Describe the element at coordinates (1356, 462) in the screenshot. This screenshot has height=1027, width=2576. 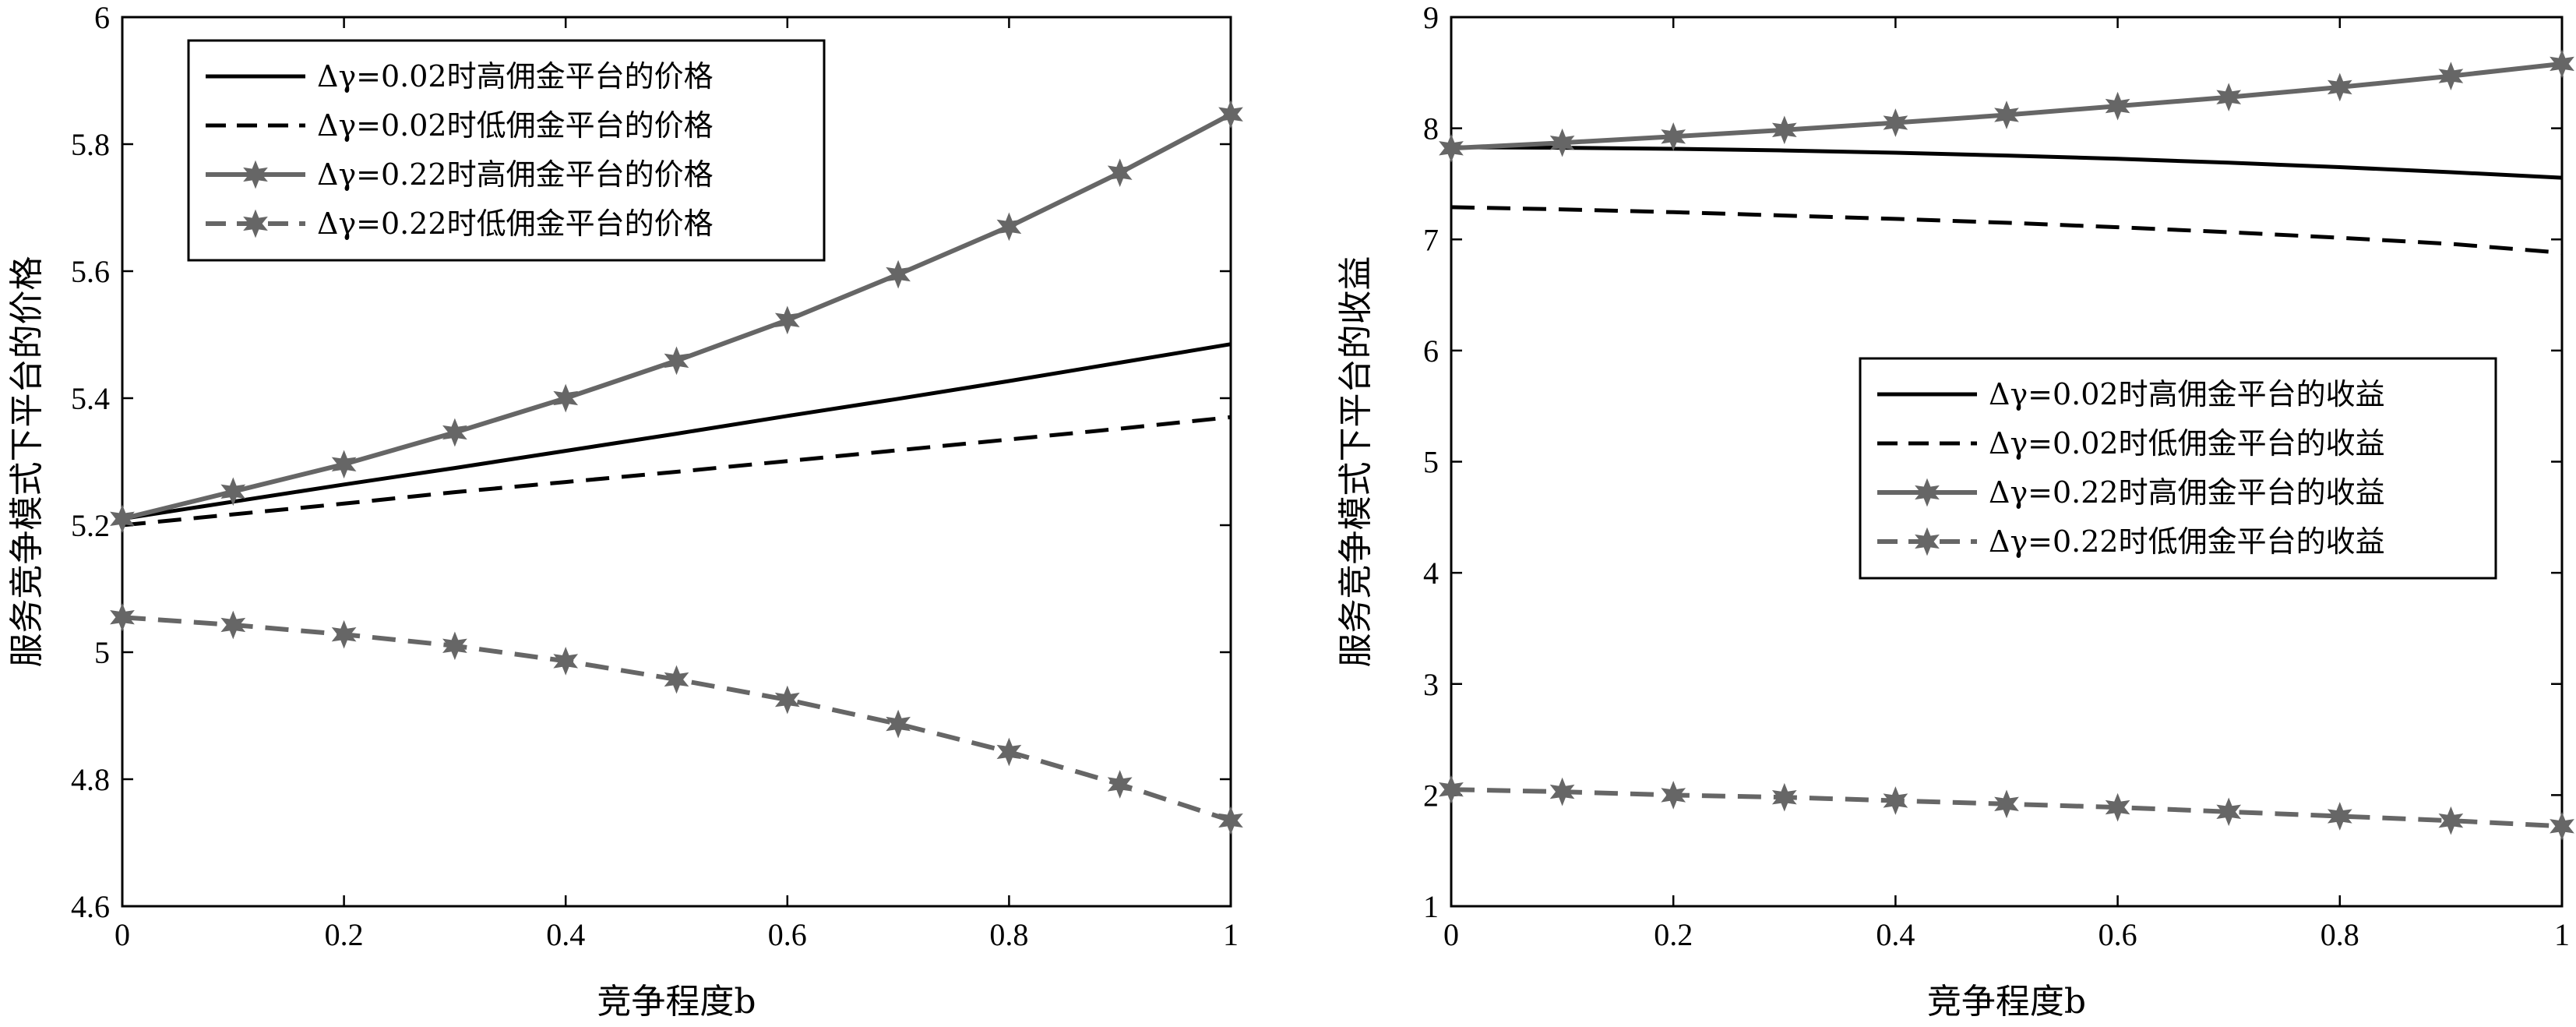
I see `y-axis-title: 服务竞争模式下平台的收益` at that location.